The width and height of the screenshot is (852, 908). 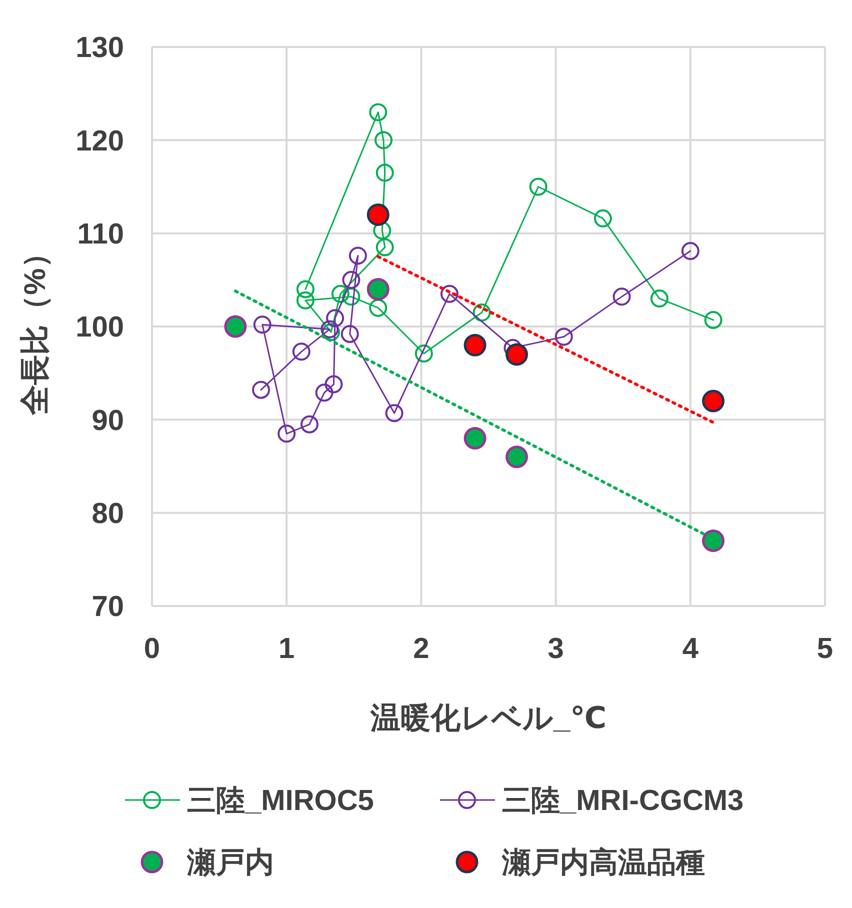 What do you see at coordinates (100, 328) in the screenshot?
I see `y-tick-label: 100` at bounding box center [100, 328].